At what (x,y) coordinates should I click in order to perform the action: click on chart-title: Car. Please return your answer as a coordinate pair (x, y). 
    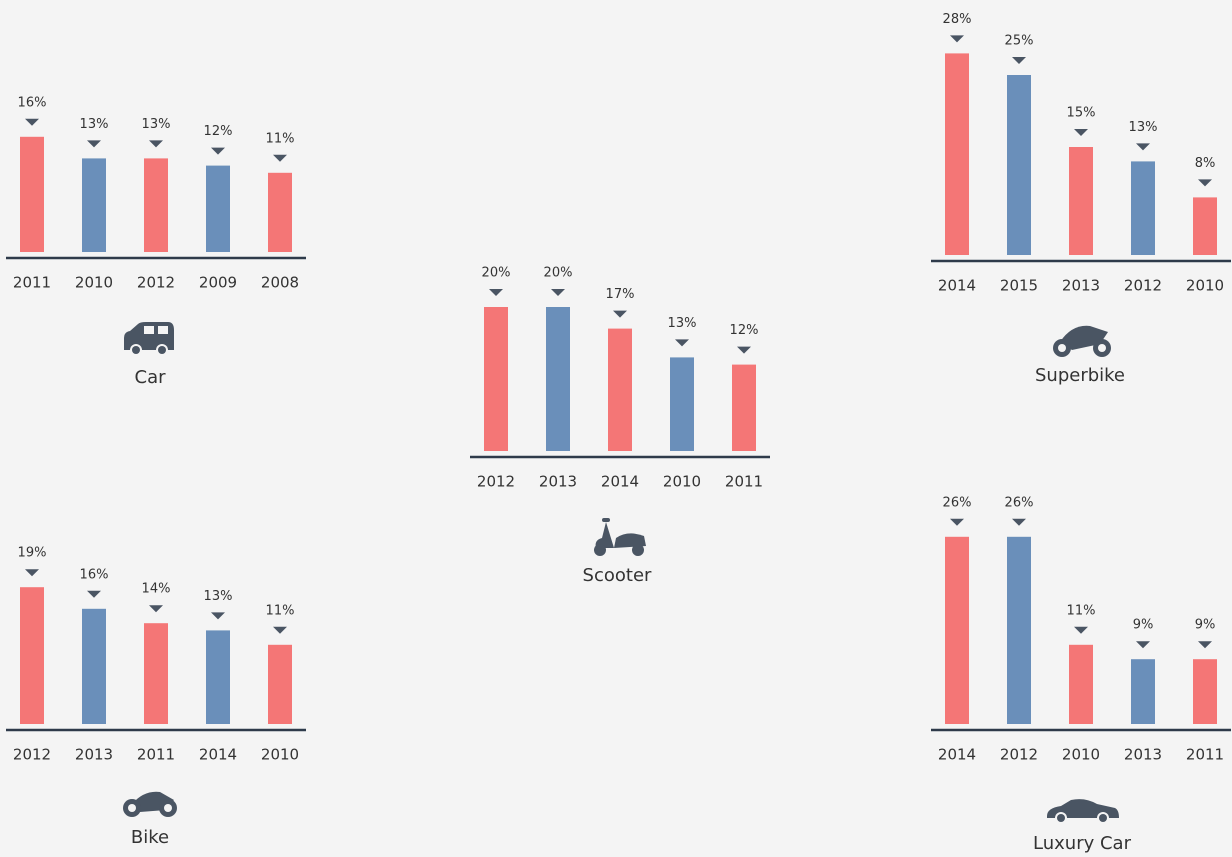
    Looking at the image, I should click on (151, 377).